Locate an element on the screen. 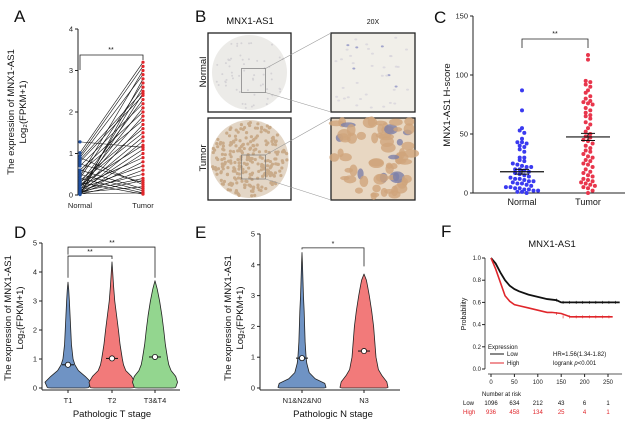 This screenshot has width=638, height=425. y-axis-title-c: MNX1-AS1 H-score is located at coordinates (447, 104).